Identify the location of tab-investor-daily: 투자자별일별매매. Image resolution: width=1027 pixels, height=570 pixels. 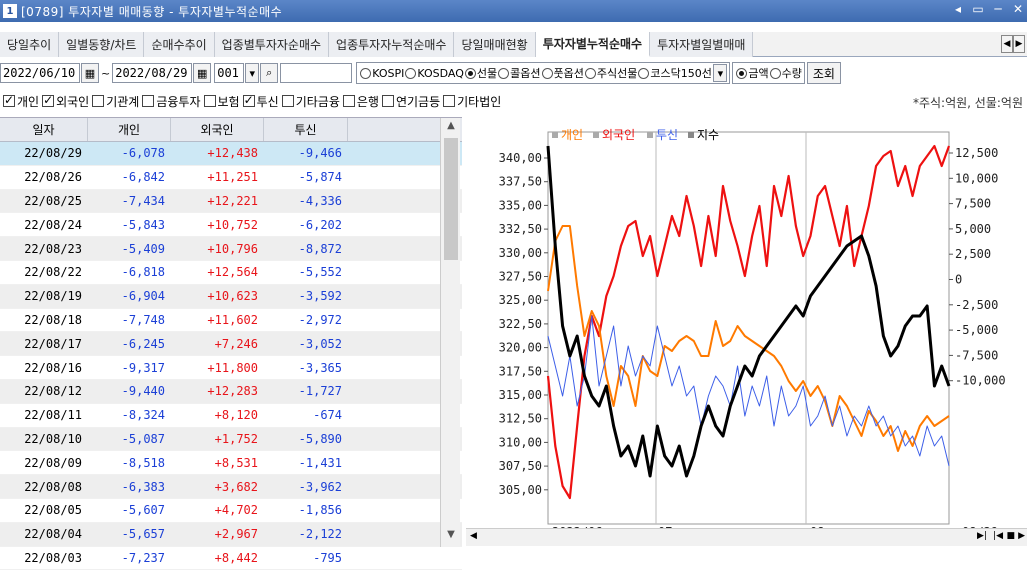
(702, 44).